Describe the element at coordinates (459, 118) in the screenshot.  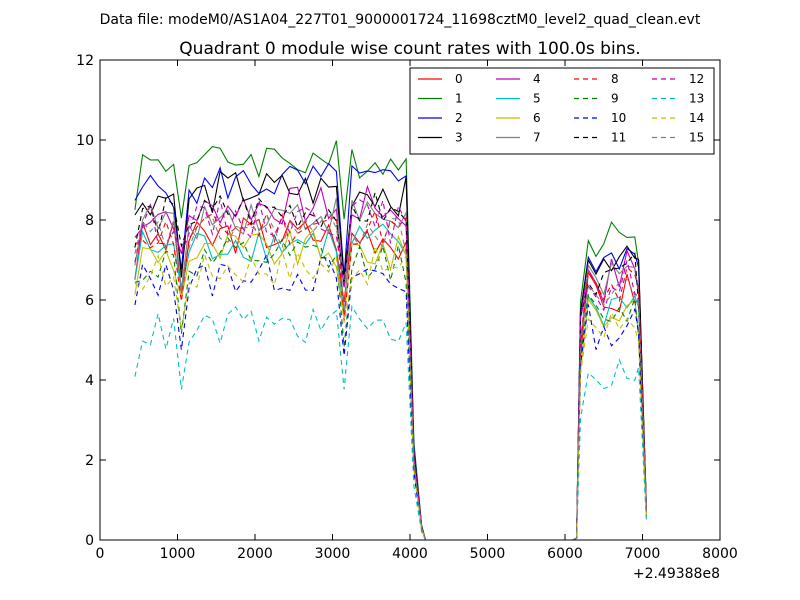
I see `legend-label: 2` at that location.